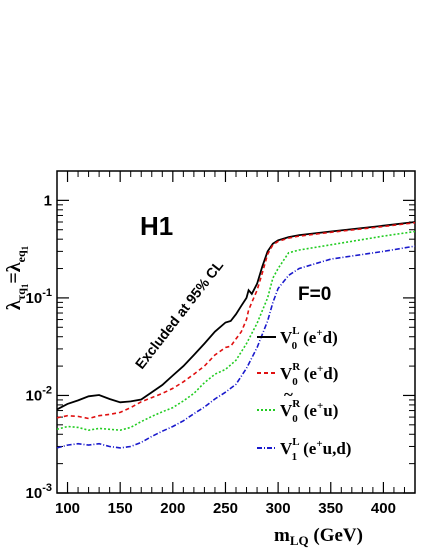  Describe the element at coordinates (25, 285) in the screenshot. I see `y-axis-title-sub1b: 1` at that location.